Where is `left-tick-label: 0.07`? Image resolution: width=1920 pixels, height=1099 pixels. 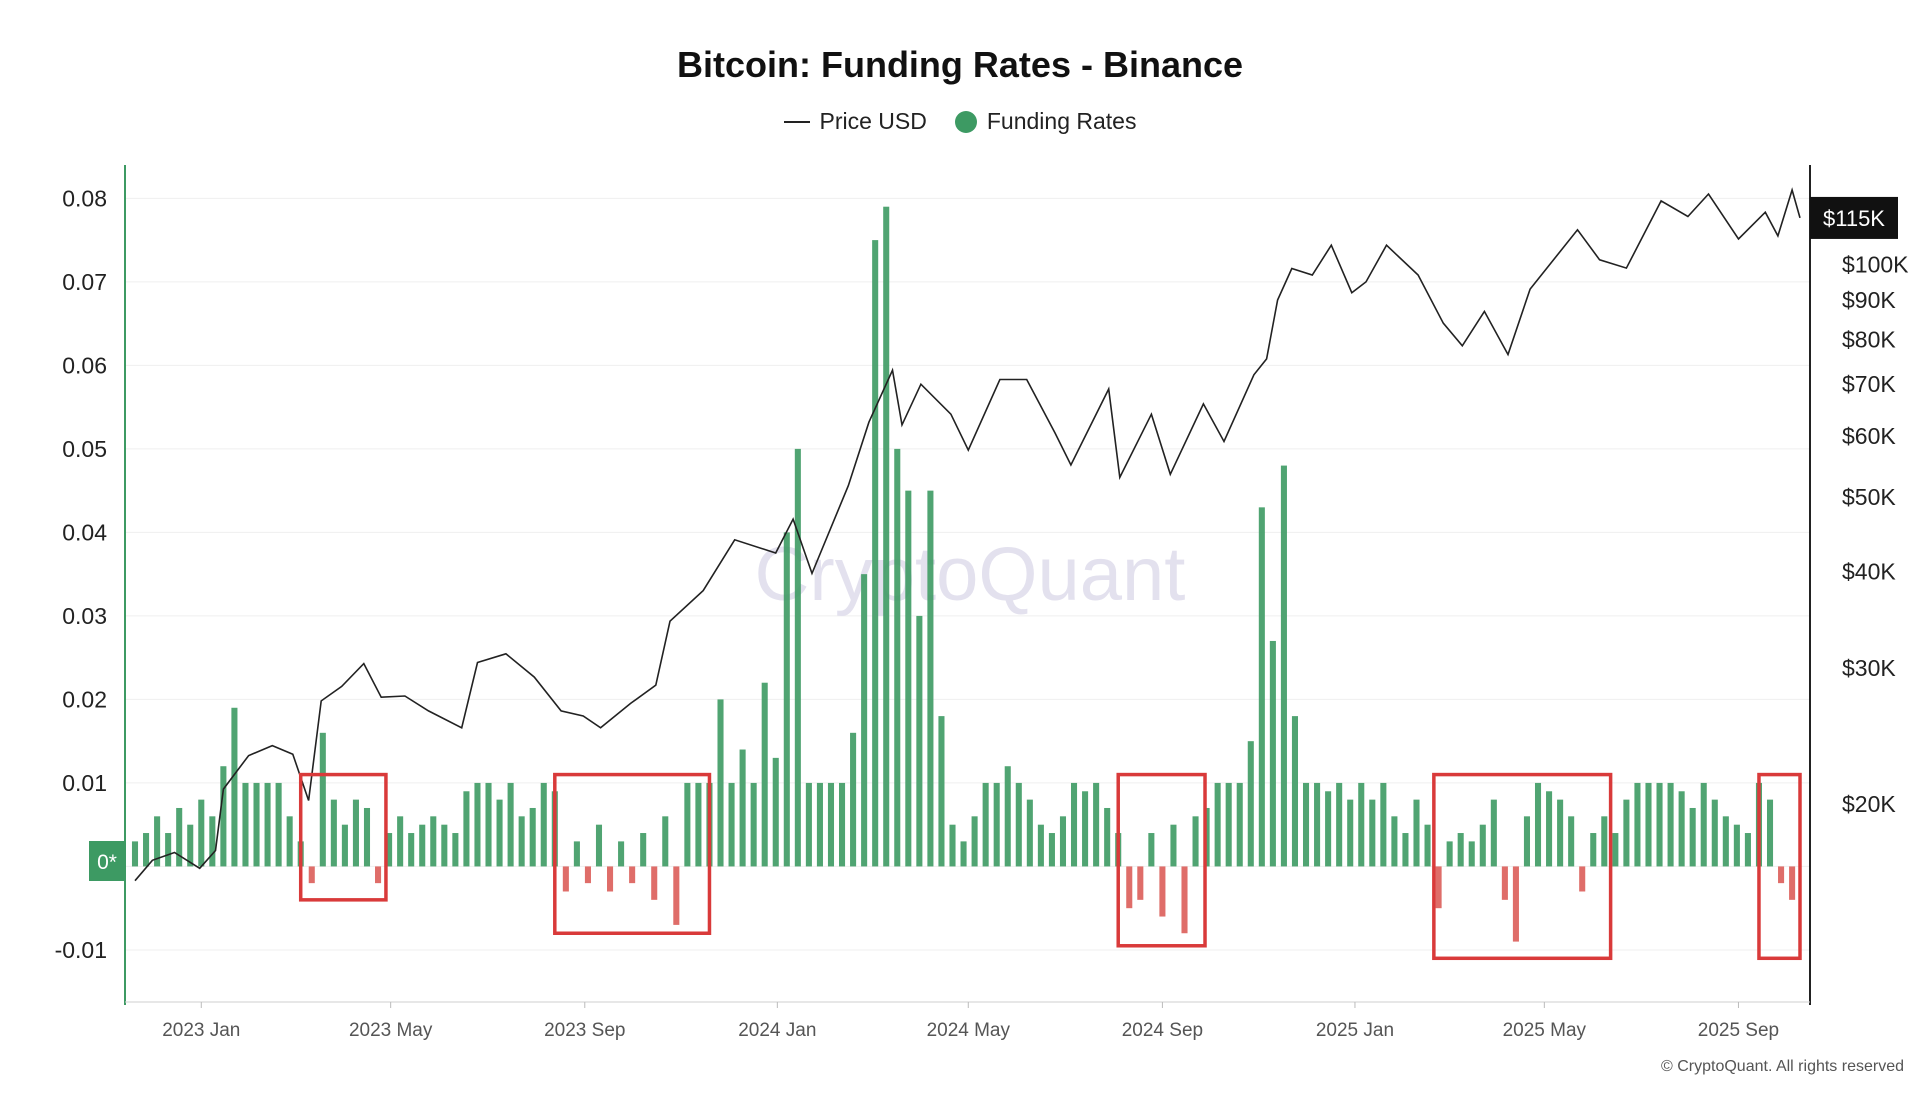
left-tick-label: 0.07 is located at coordinates (84, 282).